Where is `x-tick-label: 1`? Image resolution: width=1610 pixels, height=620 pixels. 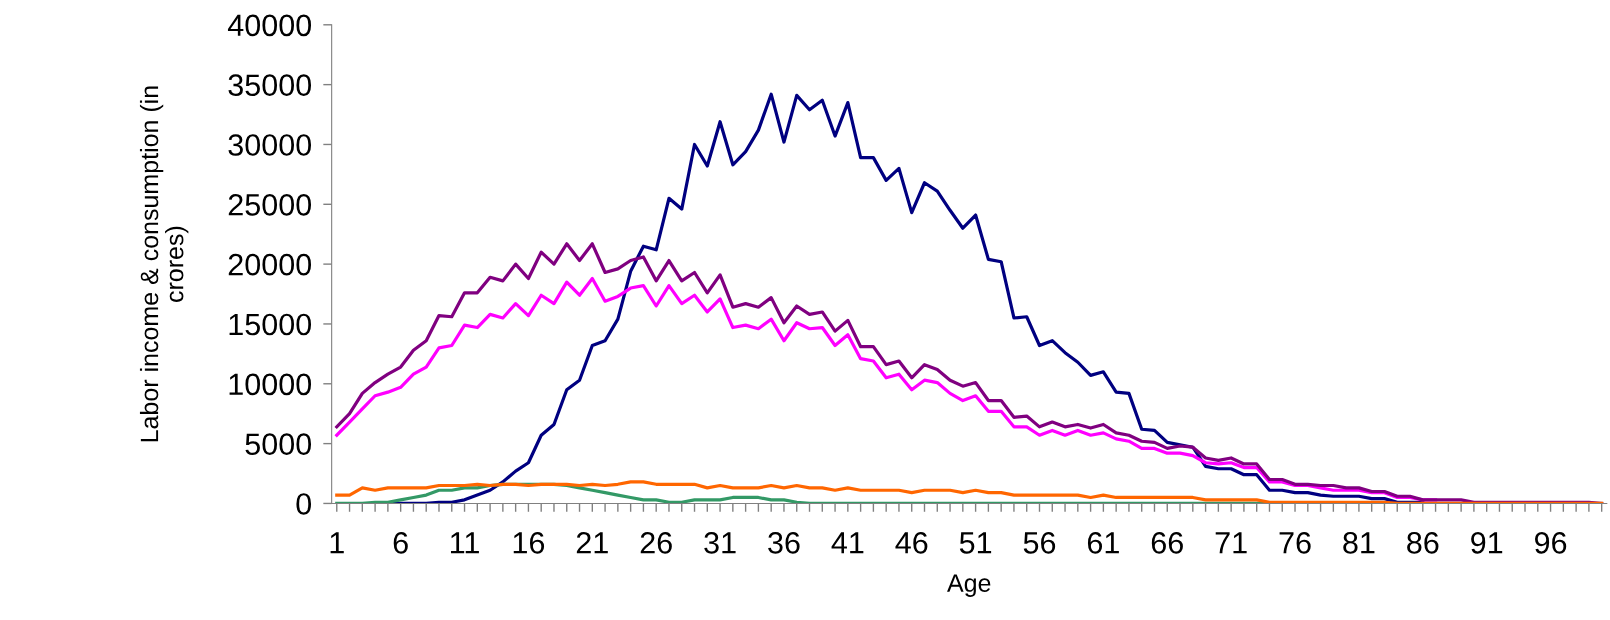
x-tick-label: 1 is located at coordinates (337, 543).